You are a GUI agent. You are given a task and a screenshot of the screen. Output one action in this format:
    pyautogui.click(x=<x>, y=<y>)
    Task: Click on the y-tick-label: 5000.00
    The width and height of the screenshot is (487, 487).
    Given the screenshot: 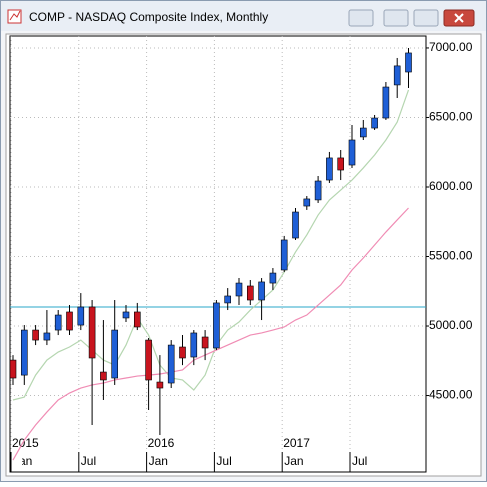 What is the action you would take?
    pyautogui.click(x=451, y=325)
    